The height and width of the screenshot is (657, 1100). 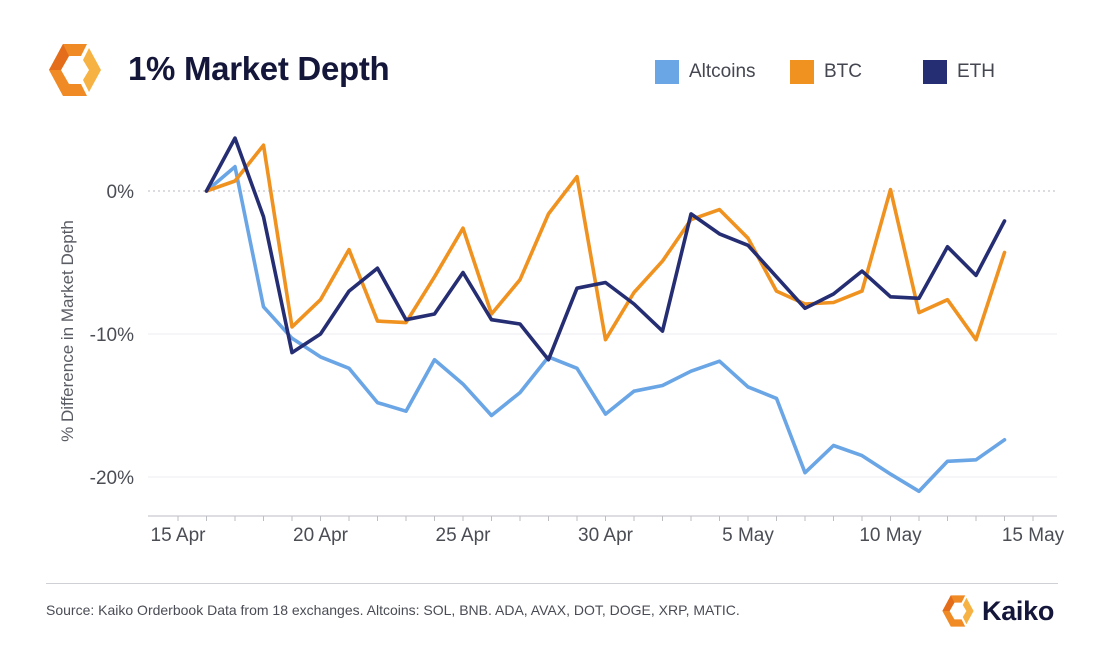 What do you see at coordinates (843, 71) in the screenshot?
I see `legend-label-btc: BTC` at bounding box center [843, 71].